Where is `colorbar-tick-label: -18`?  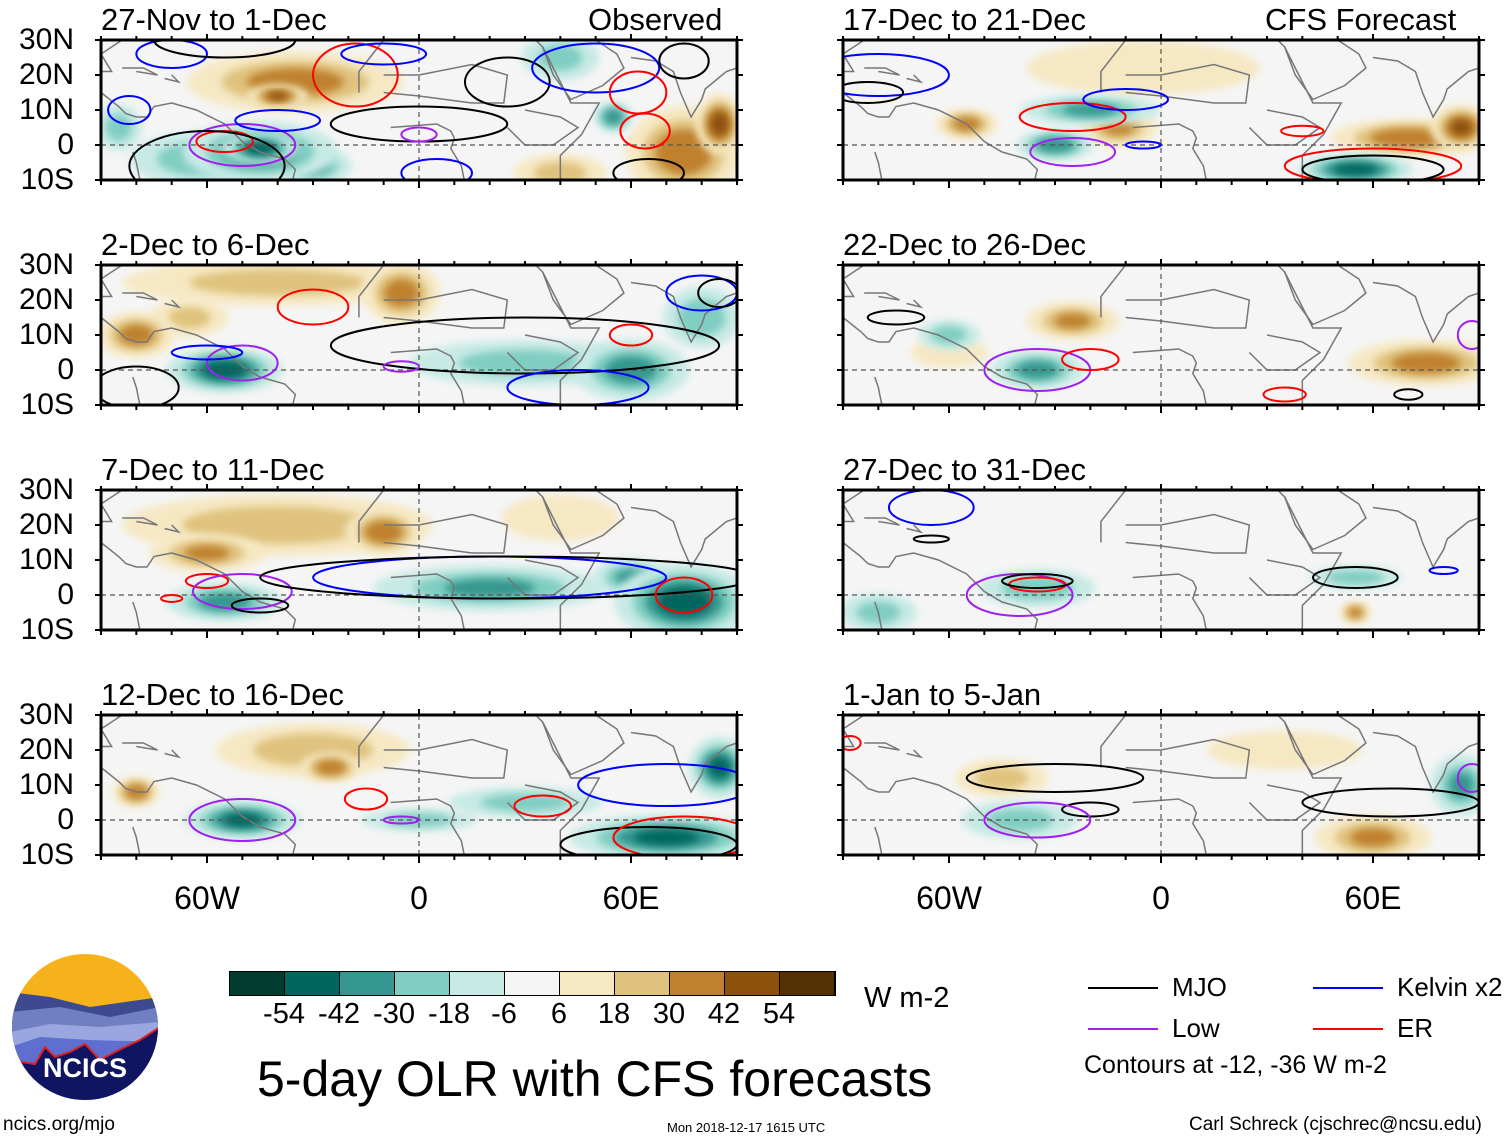 colorbar-tick-label: -18 is located at coordinates (449, 1014).